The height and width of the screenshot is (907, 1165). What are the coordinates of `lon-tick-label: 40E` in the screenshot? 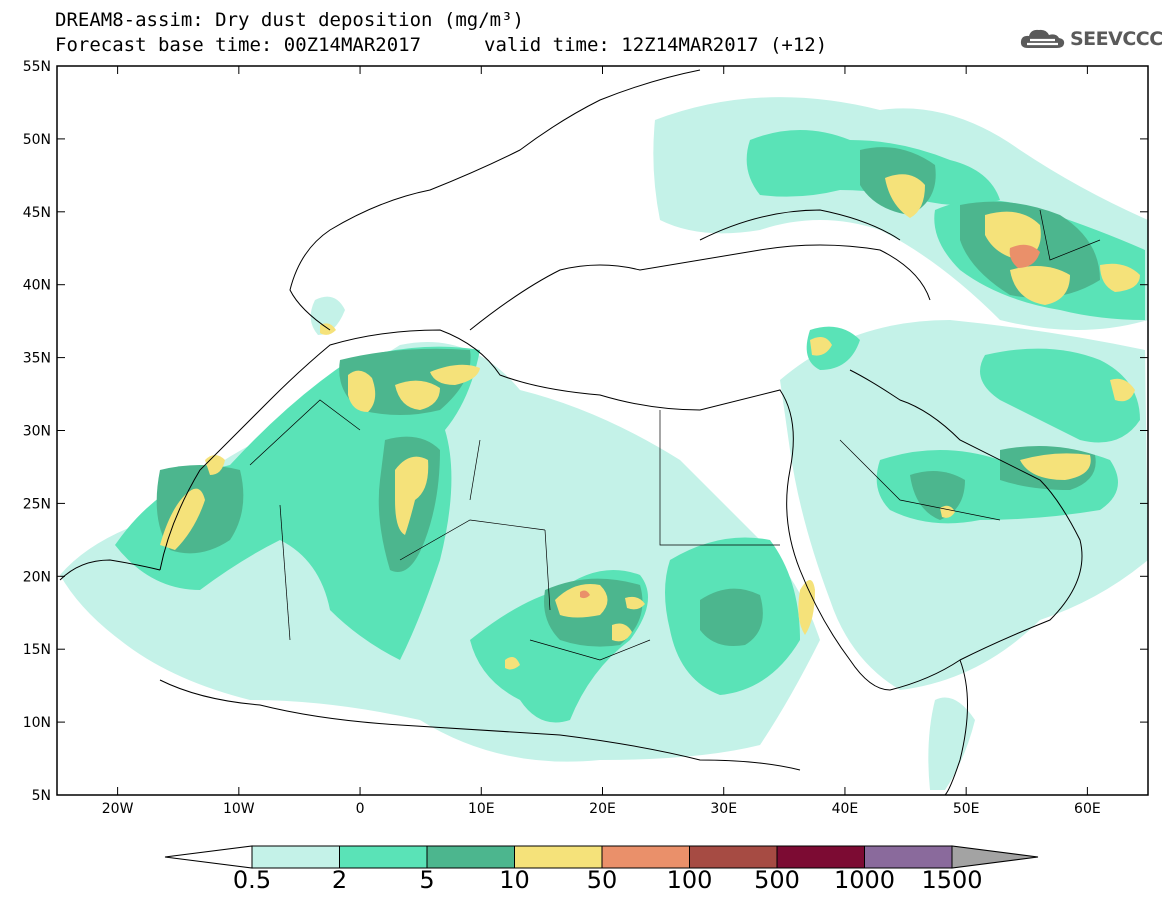 It's located at (845, 809).